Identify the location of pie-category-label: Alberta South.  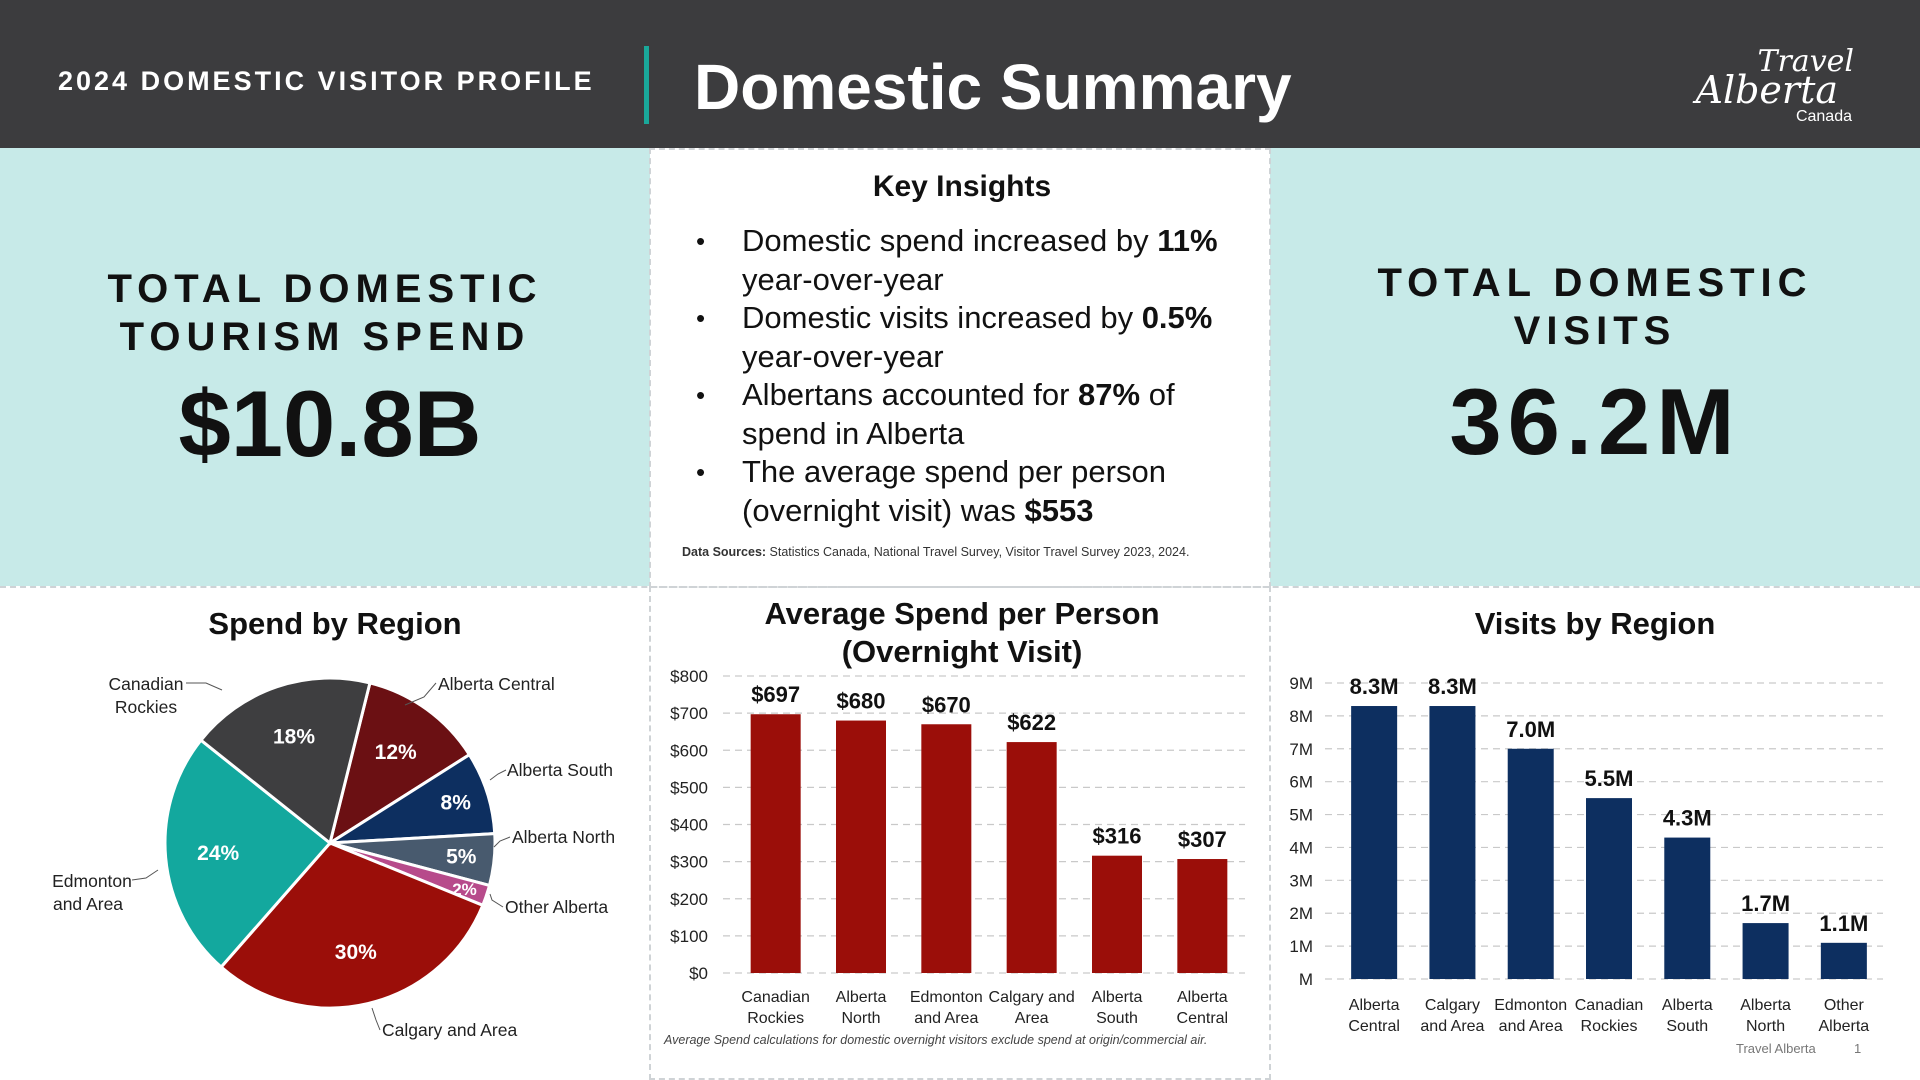
(560, 770).